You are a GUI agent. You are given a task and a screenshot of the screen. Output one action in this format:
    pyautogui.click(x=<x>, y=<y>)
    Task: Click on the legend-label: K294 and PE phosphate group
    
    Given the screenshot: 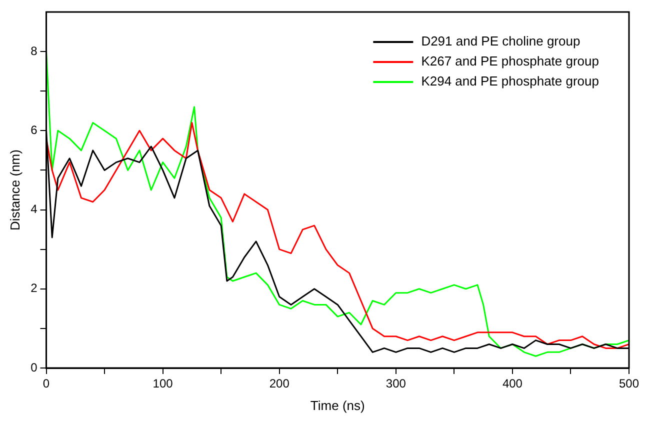 What is the action you would take?
    pyautogui.click(x=510, y=81)
    